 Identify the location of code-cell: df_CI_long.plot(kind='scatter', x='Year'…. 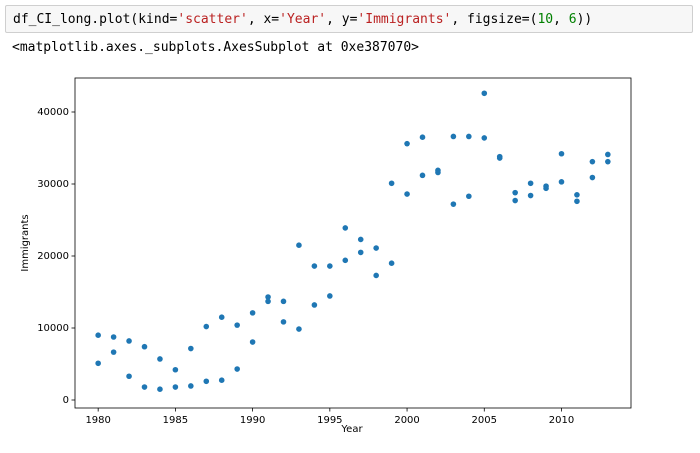
(349, 19).